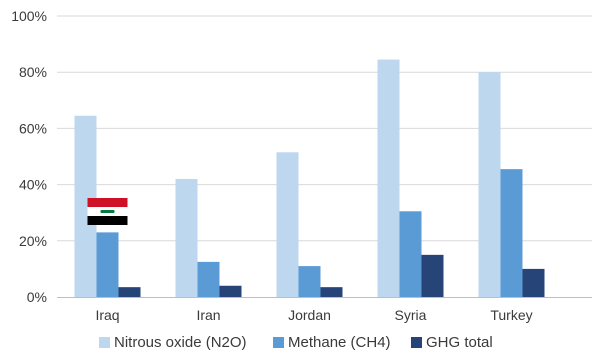 The width and height of the screenshot is (592, 353). I want to click on legend-item-nitrous-oxide-n2o: Nitrous oxide (N2O), so click(173, 342).